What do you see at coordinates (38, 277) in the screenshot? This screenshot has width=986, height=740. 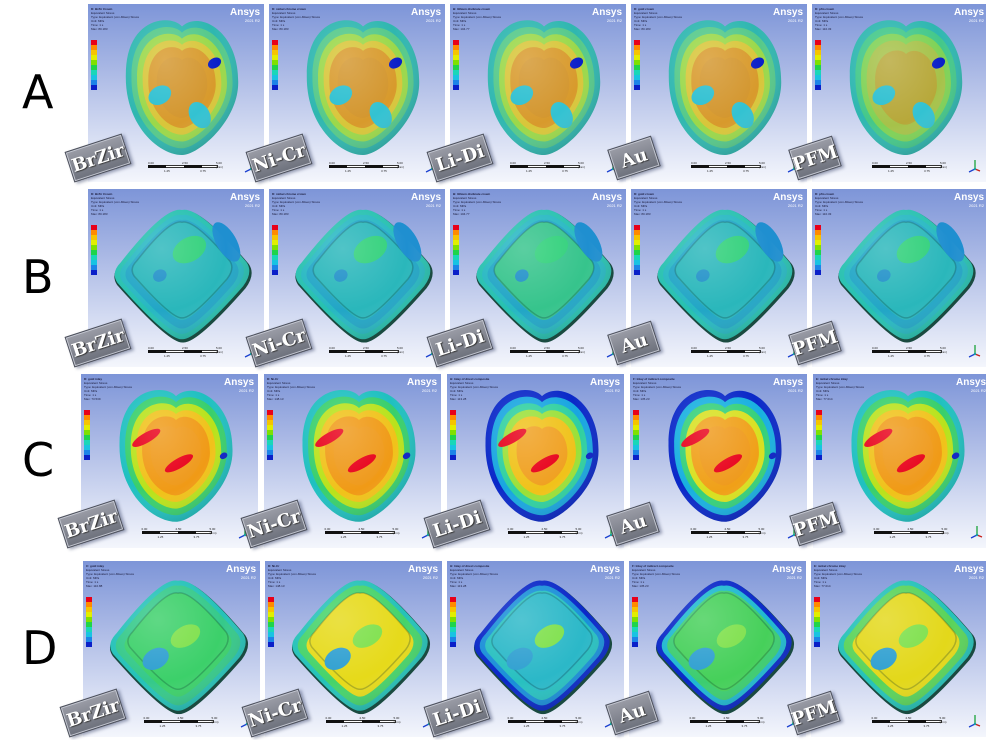 I see `row-label: B` at bounding box center [38, 277].